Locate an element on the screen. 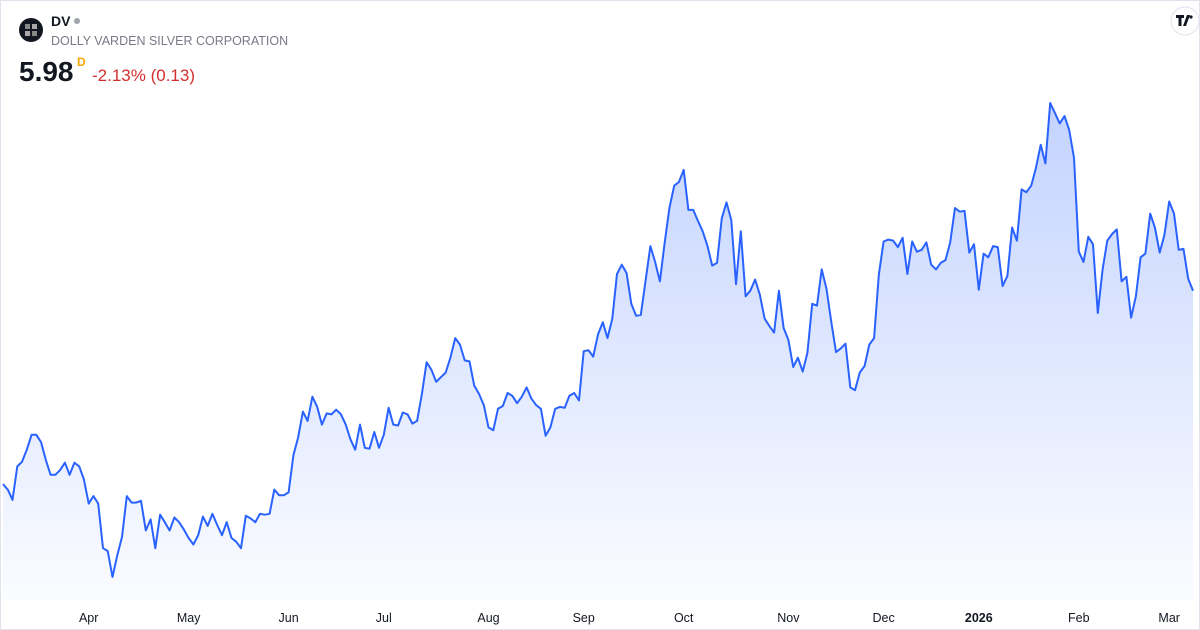  price-change: -2.13% (0.13) is located at coordinates (143, 75).